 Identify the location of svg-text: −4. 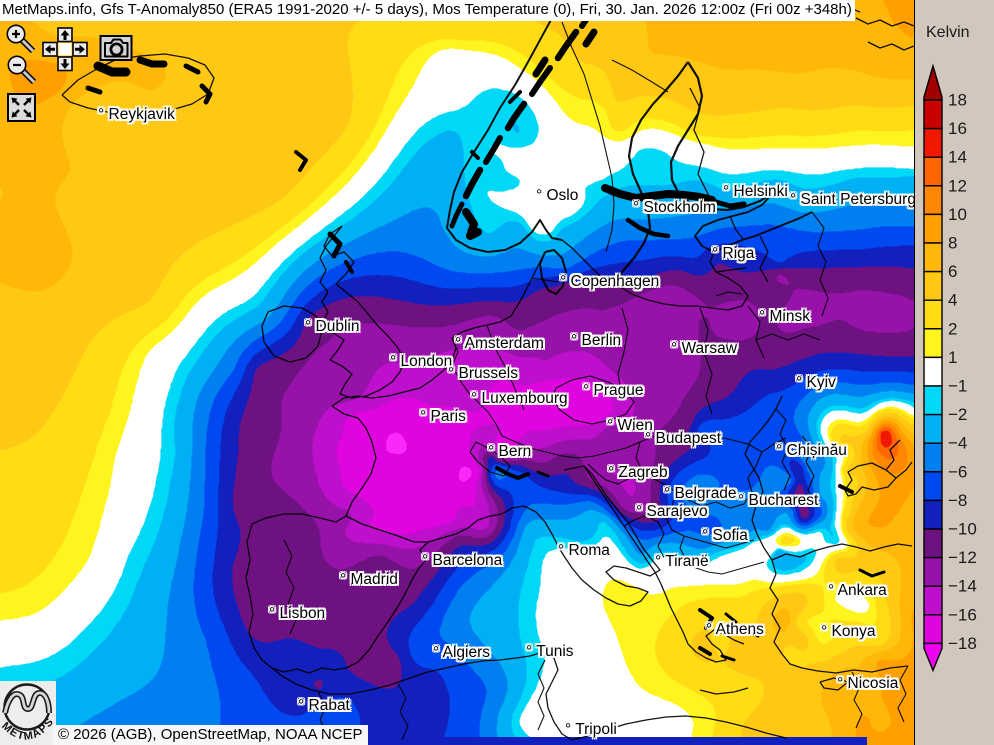
(957, 443).